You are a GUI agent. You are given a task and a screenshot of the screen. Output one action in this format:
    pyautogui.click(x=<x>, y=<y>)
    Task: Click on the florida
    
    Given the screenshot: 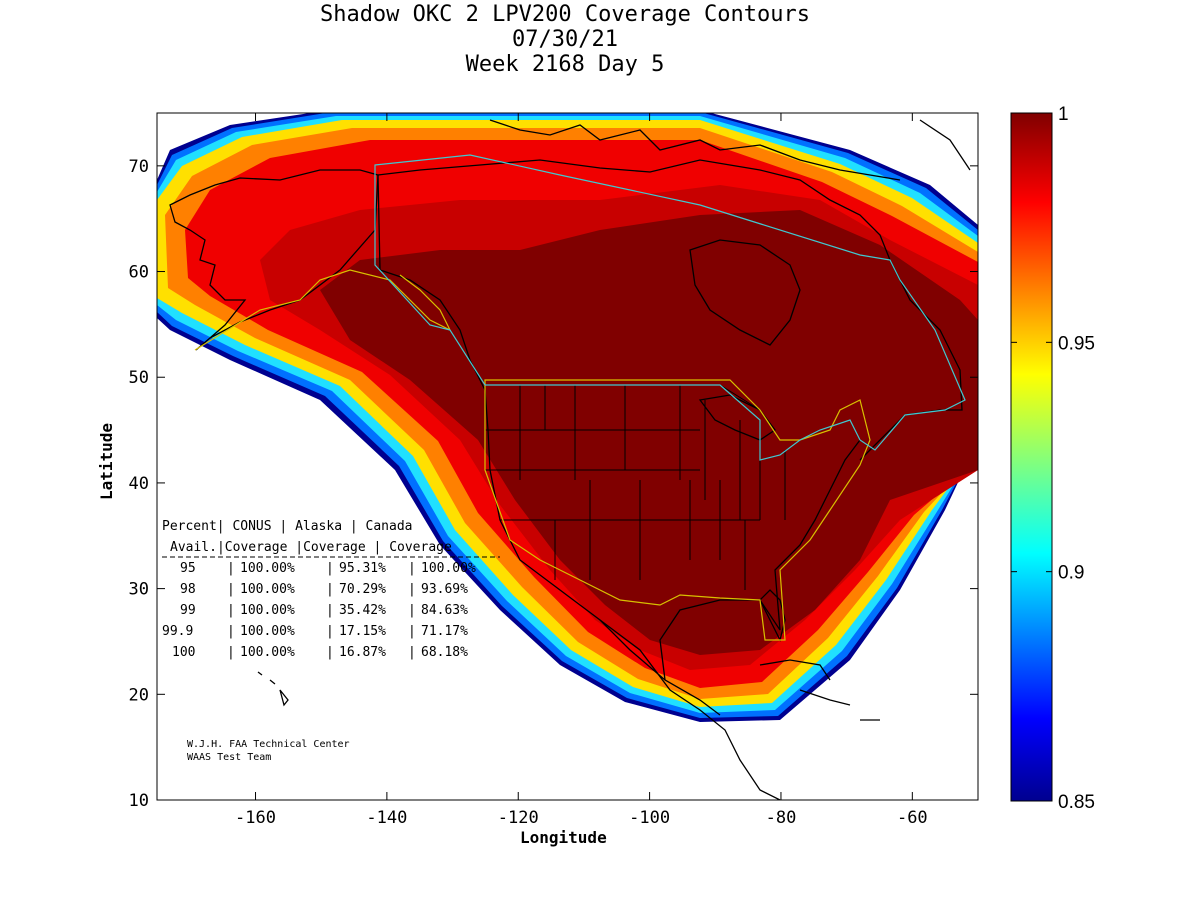 What is the action you would take?
    pyautogui.click(x=772, y=615)
    